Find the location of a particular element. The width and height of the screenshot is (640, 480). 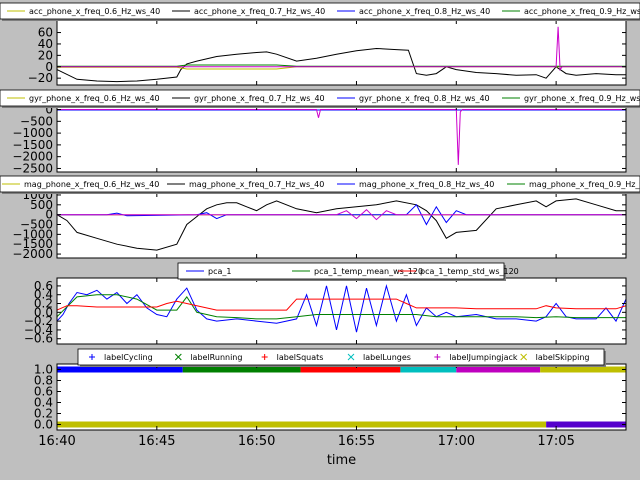

legend-label: gyr_phone_x_freq_0.6_Hz_ws_40 is located at coordinates (94, 98).